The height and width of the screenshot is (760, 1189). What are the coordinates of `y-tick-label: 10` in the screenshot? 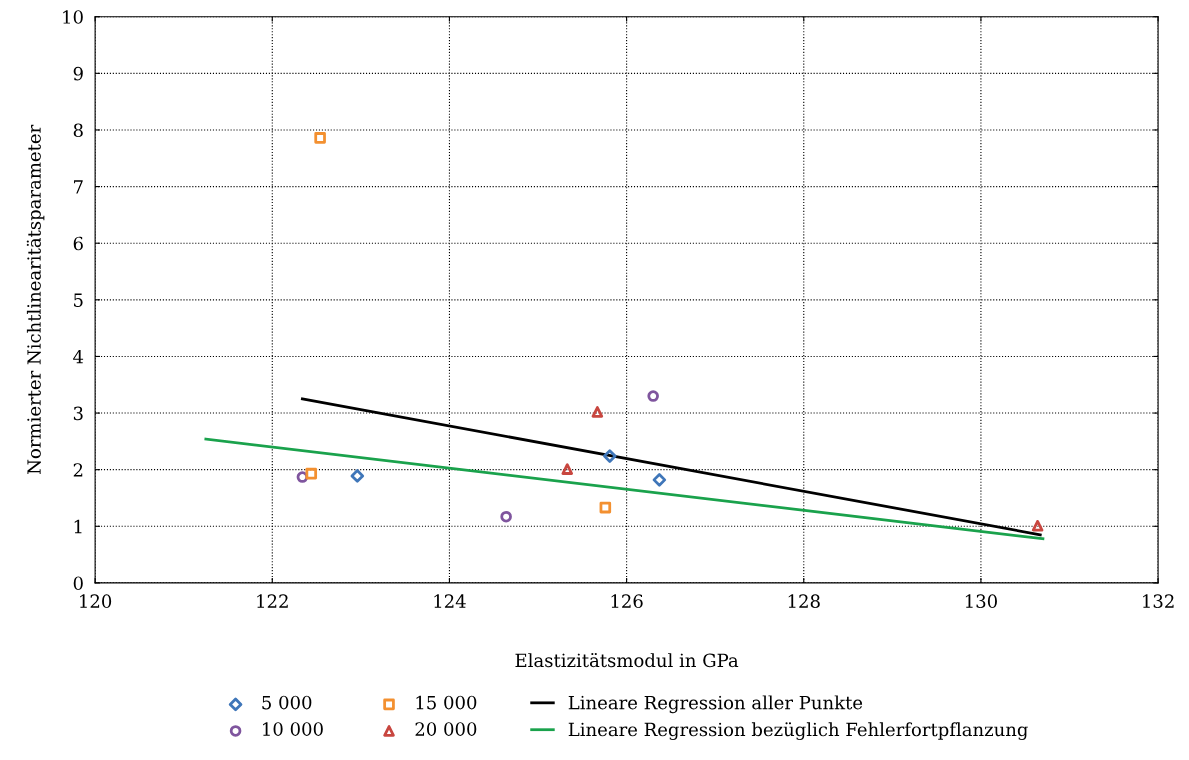 It's located at (73, 17).